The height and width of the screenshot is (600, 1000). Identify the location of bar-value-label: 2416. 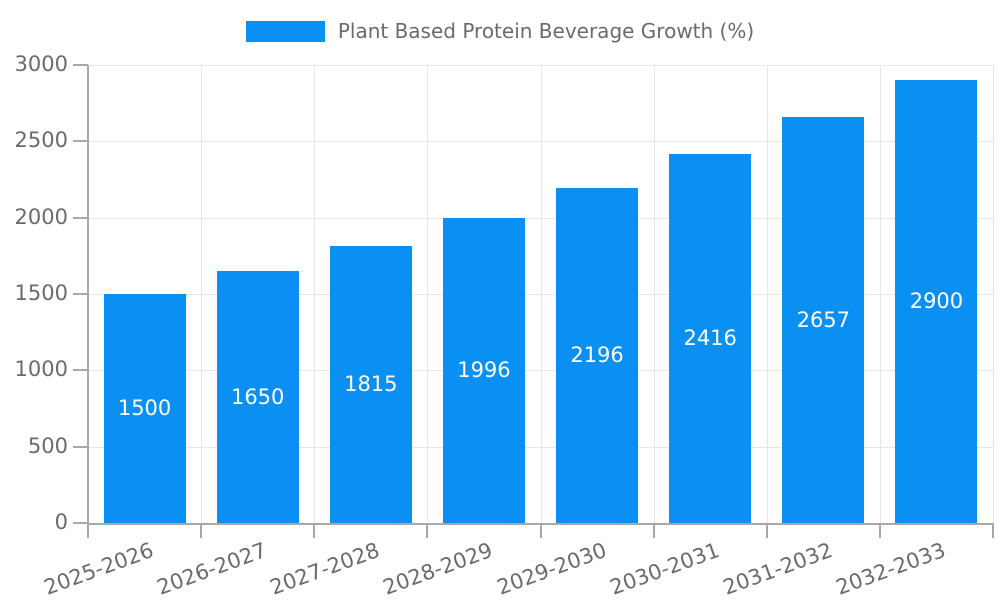
(710, 338).